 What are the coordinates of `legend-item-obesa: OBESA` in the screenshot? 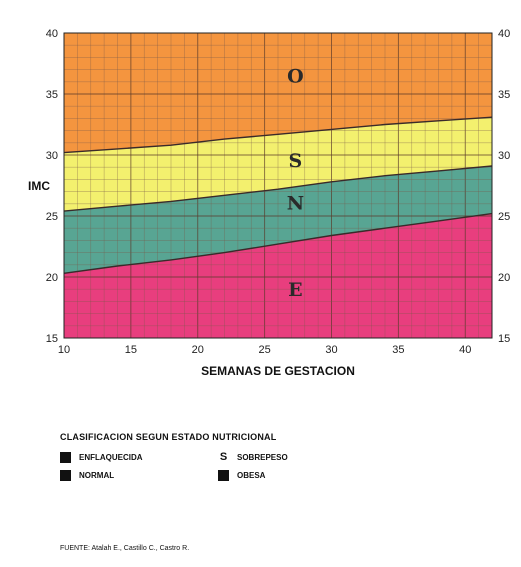 It's located at (241, 475).